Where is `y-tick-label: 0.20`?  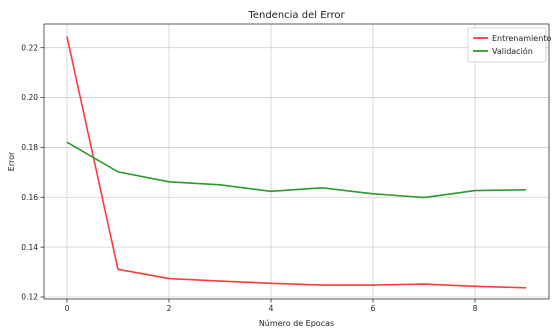
y-tick-label: 0.20 is located at coordinates (29, 97).